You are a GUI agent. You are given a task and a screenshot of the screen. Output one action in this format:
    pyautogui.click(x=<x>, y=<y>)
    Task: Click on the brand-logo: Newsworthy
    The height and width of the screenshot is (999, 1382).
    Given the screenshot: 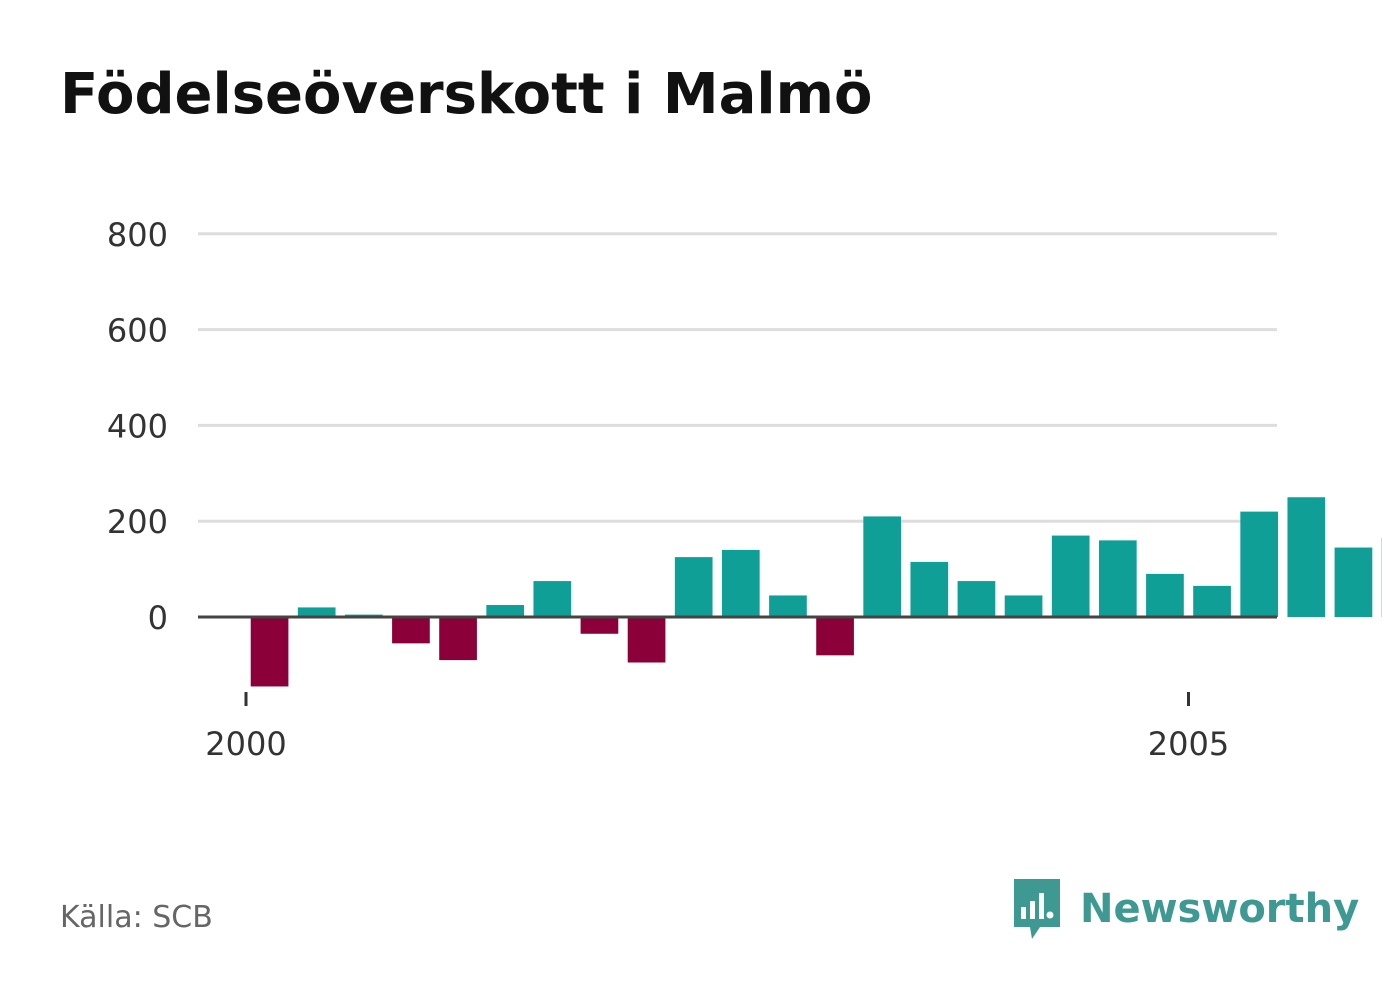 What is the action you would take?
    pyautogui.click(x=1184, y=909)
    